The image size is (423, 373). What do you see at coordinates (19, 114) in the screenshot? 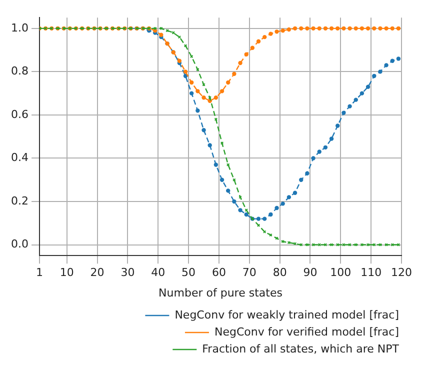
I see `y-tick-label: 0.6` at bounding box center [19, 114].